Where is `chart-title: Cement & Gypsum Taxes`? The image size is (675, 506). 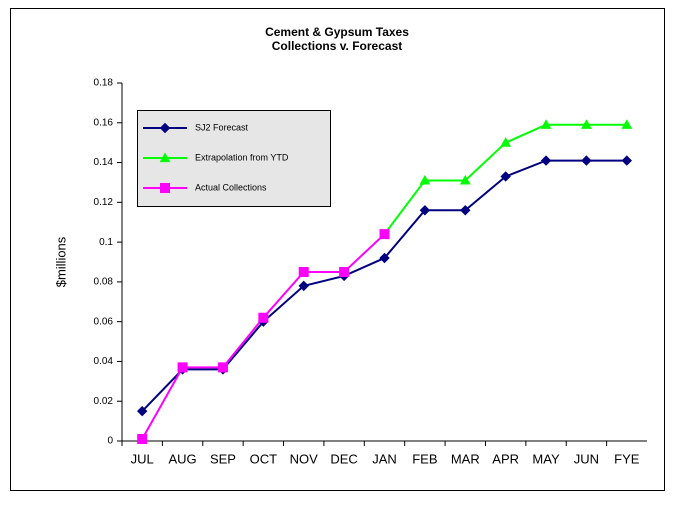 chart-title: Cement & Gypsum Taxes is located at coordinates (337, 32).